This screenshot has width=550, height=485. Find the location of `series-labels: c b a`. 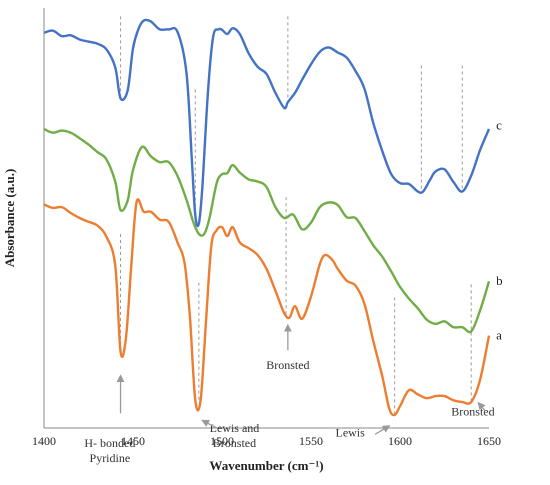

series-labels: c b a is located at coordinates (499, 230).